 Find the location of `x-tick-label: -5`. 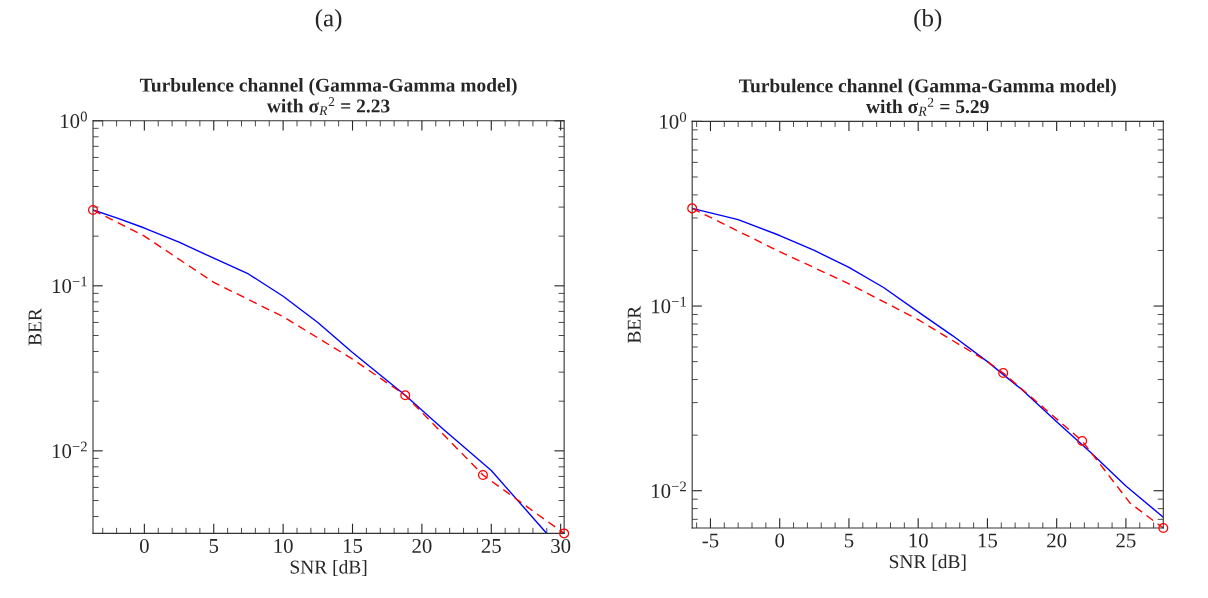

x-tick-label: -5 is located at coordinates (710, 540).